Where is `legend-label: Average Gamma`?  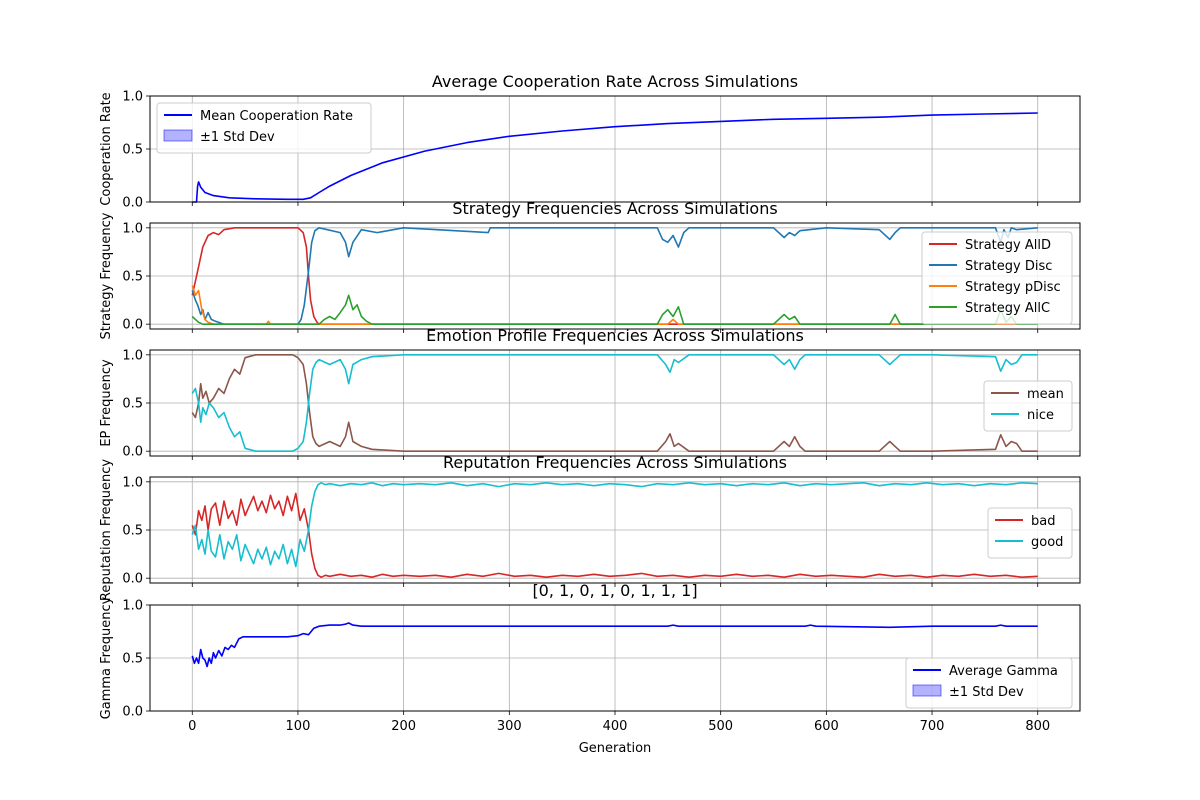 legend-label: Average Gamma is located at coordinates (1003, 671).